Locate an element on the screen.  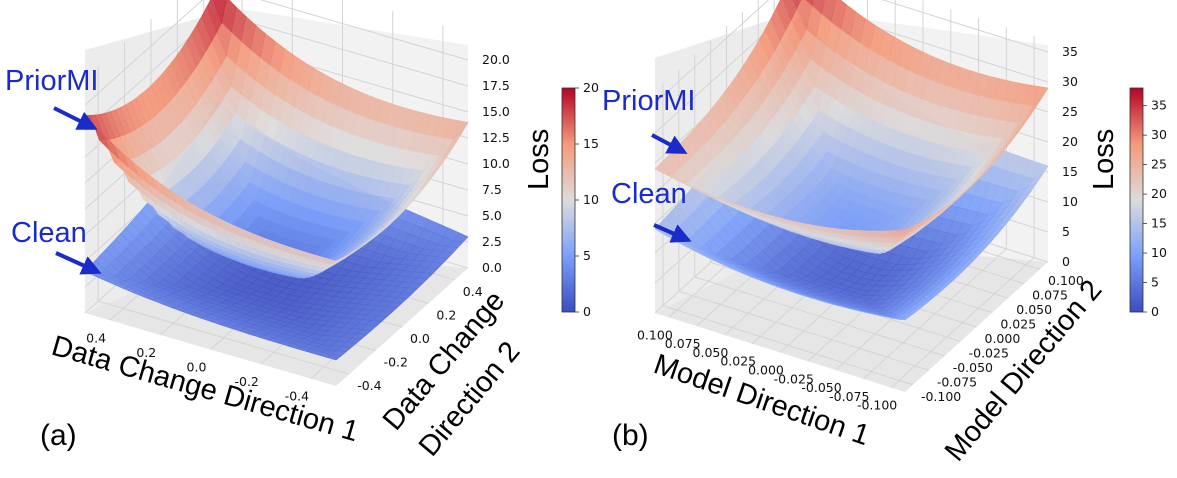
z-tick-label: 2.5 is located at coordinates (492, 241).